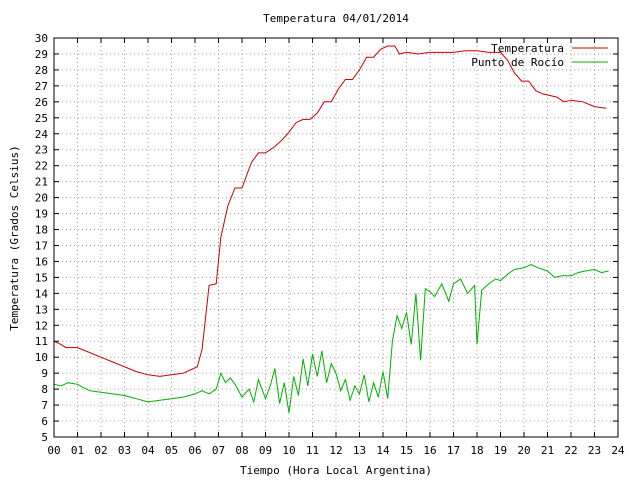 This screenshot has height=480, width=640. What do you see at coordinates (41, 198) in the screenshot?
I see `y-tick-label: 20` at bounding box center [41, 198].